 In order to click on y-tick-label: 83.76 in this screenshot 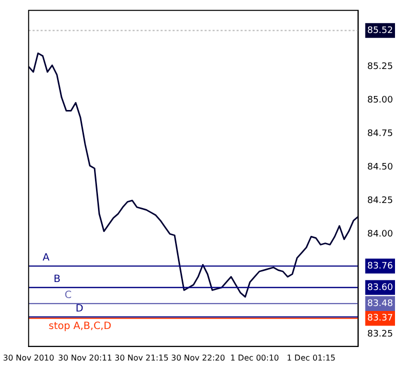, I will do `click(380, 266)`.